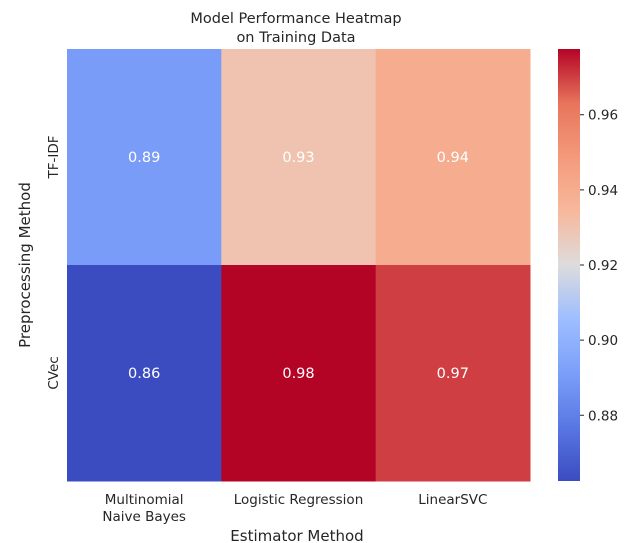 The width and height of the screenshot is (639, 543). I want to click on colorbar-tick-label: 0.90, so click(603, 341).